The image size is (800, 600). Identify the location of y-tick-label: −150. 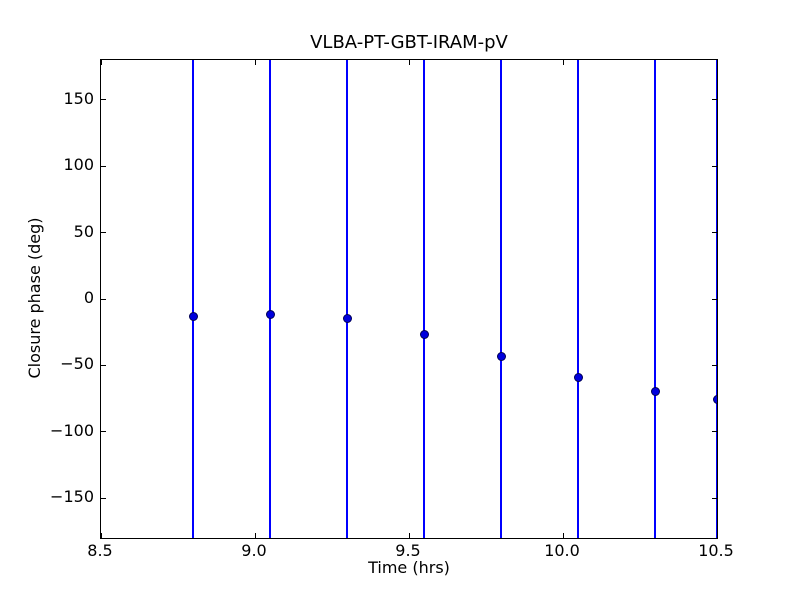
(72, 497).